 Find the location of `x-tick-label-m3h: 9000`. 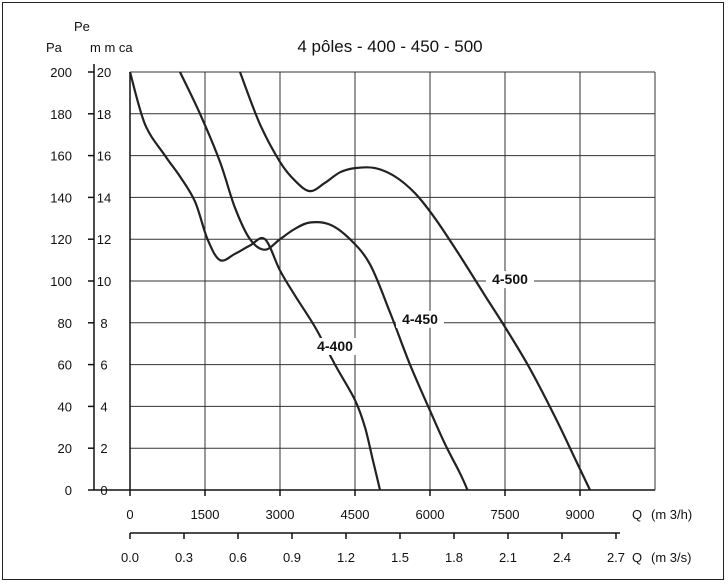

x-tick-label-m3h: 9000 is located at coordinates (580, 514).